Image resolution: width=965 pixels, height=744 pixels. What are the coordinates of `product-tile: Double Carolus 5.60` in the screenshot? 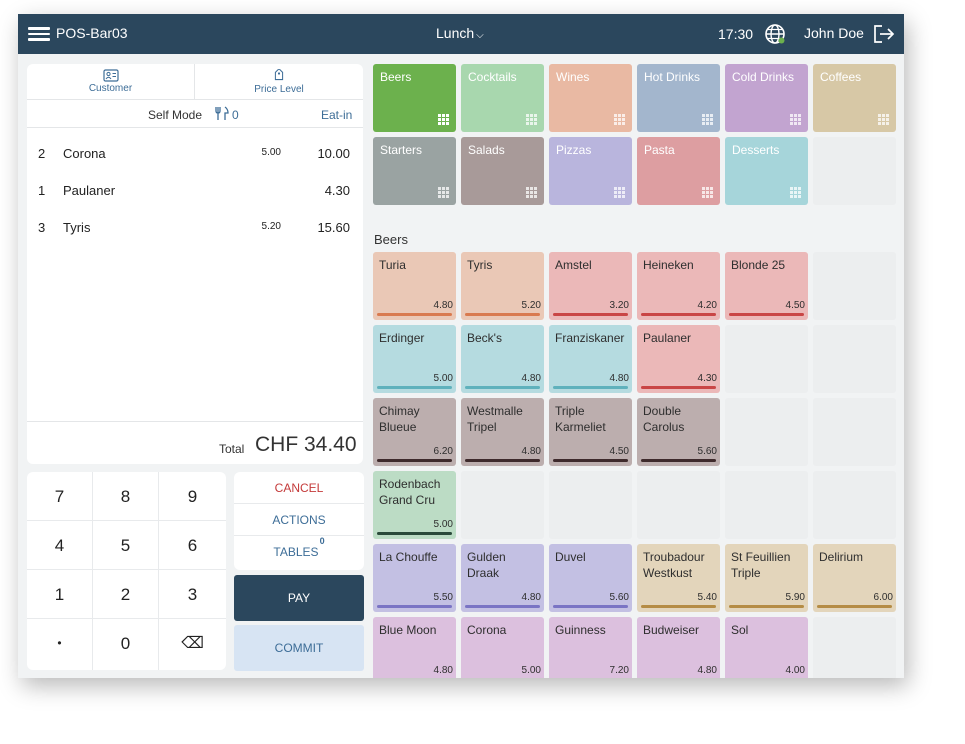 It's located at (678, 432).